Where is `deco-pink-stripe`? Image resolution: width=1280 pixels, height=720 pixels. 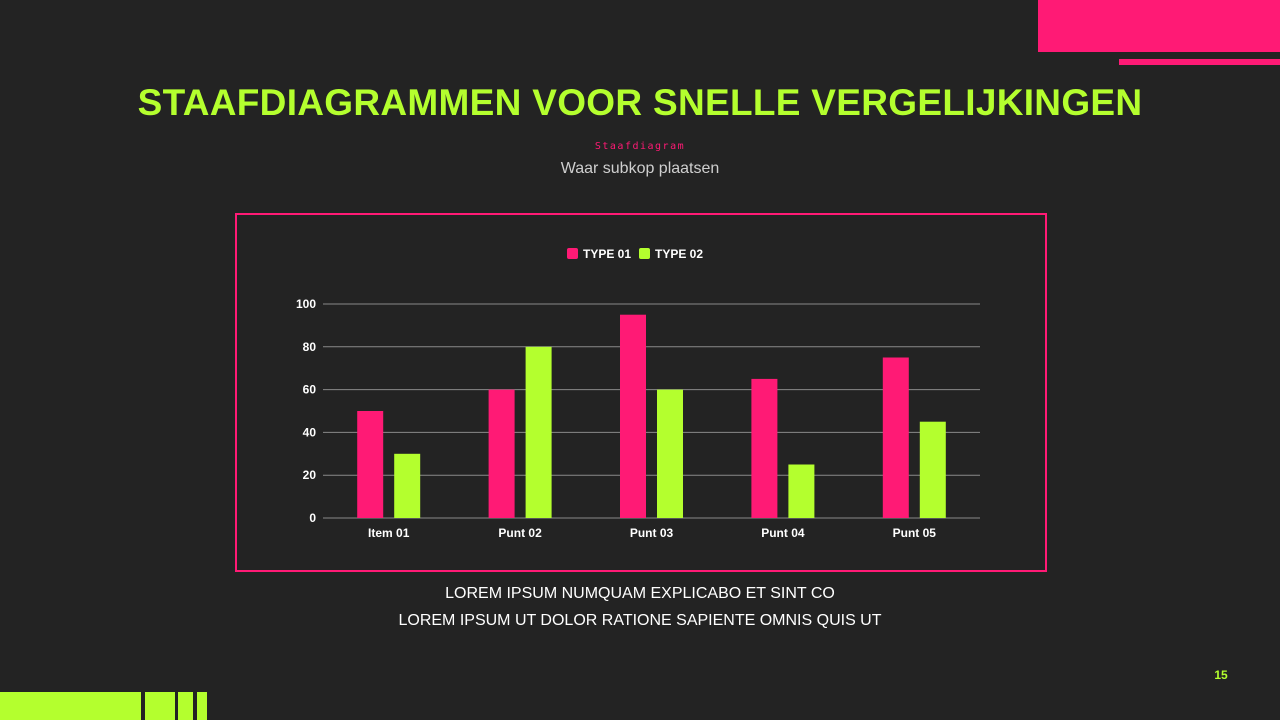 deco-pink-stripe is located at coordinates (1199, 62).